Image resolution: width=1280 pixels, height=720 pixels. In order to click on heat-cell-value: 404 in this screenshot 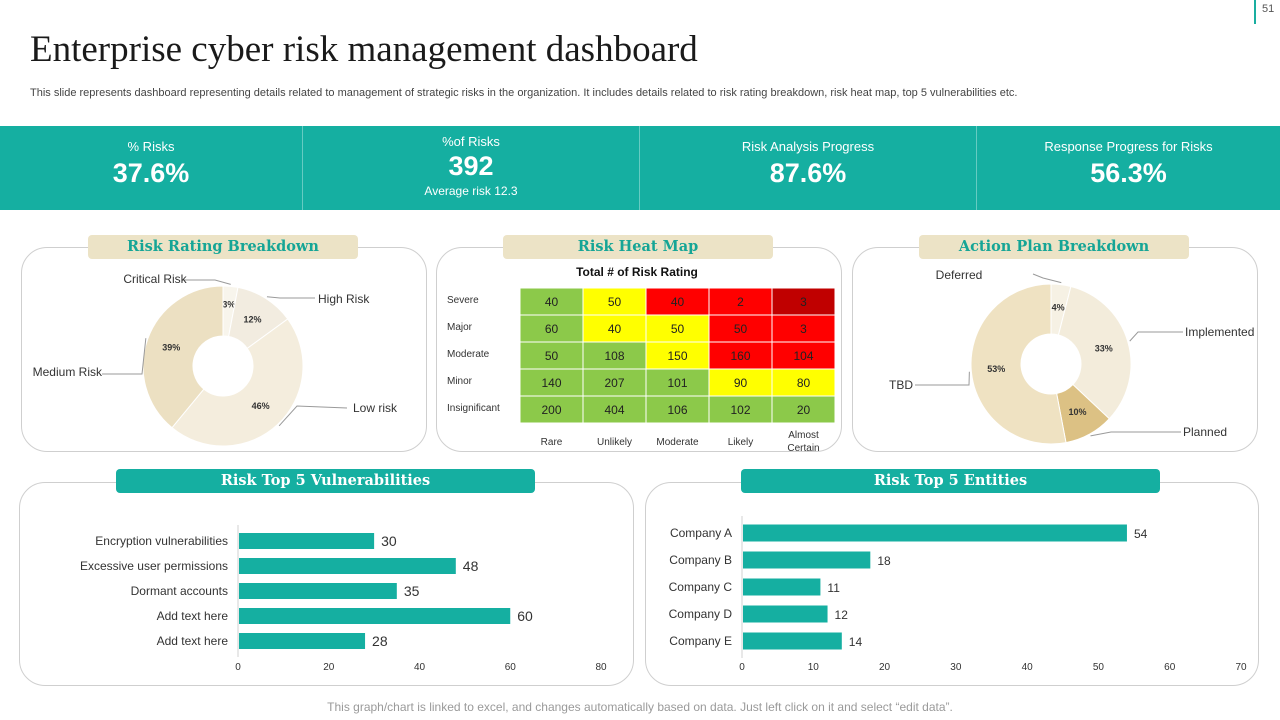, I will do `click(614, 410)`.